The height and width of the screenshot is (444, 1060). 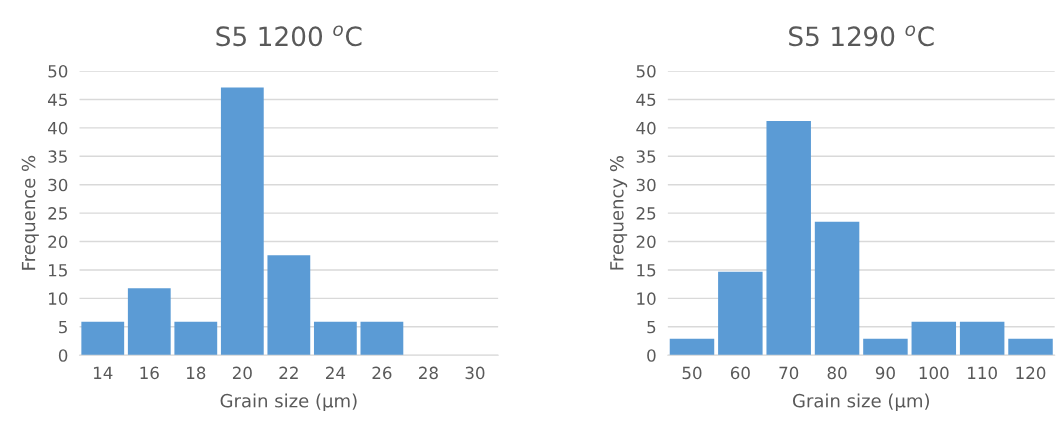 I want to click on x-tick-label: 28, so click(x=428, y=373).